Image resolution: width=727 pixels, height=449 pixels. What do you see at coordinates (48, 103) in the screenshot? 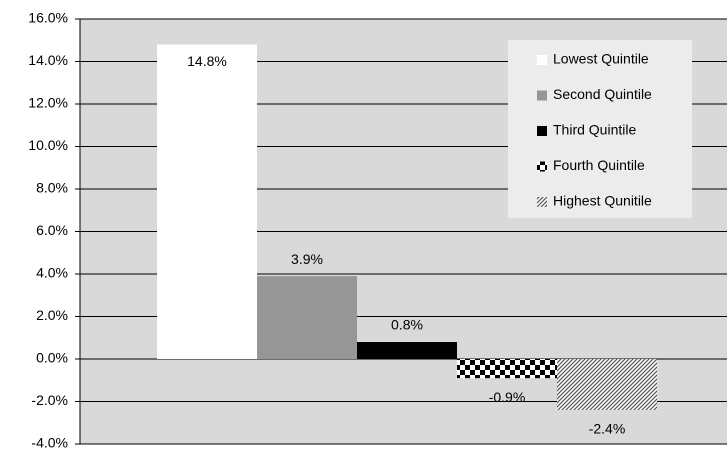
I see `y-tick-label: 12.0%` at bounding box center [48, 103].